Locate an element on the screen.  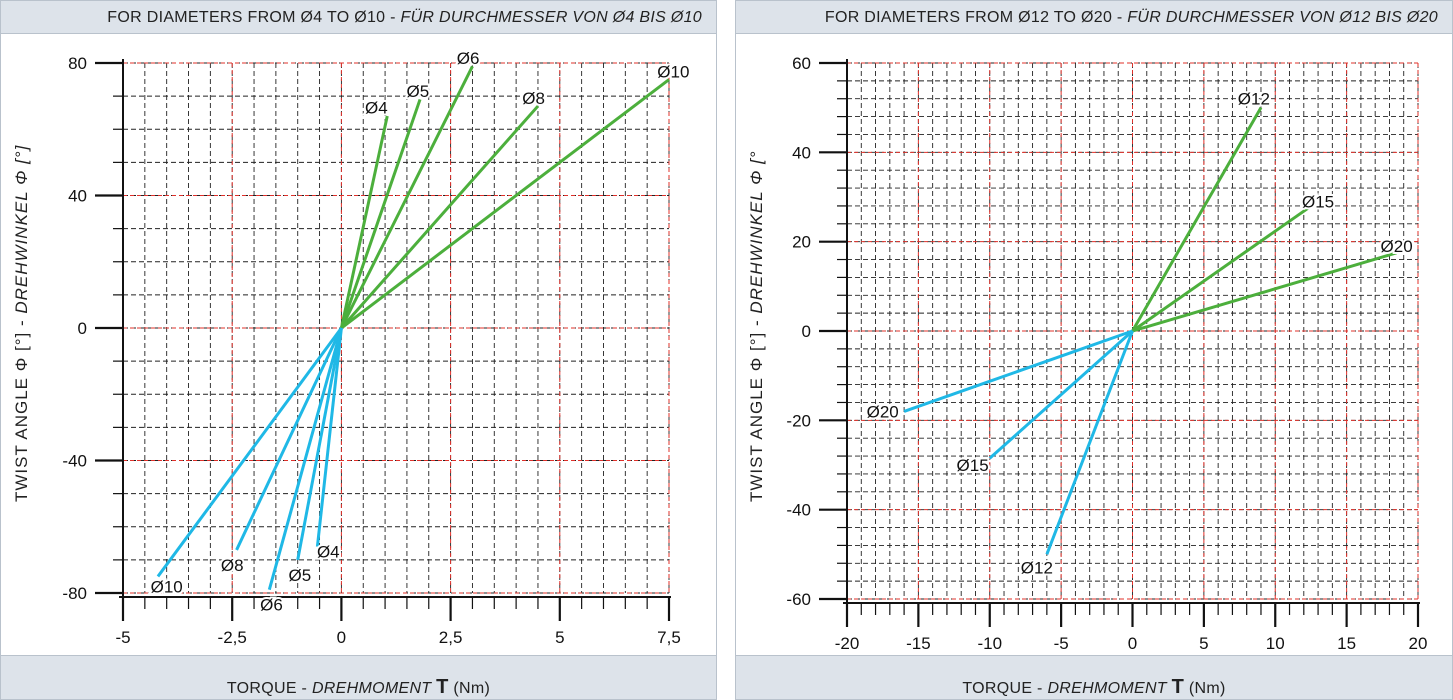
x-tick-label: 7,5 is located at coordinates (669, 637).